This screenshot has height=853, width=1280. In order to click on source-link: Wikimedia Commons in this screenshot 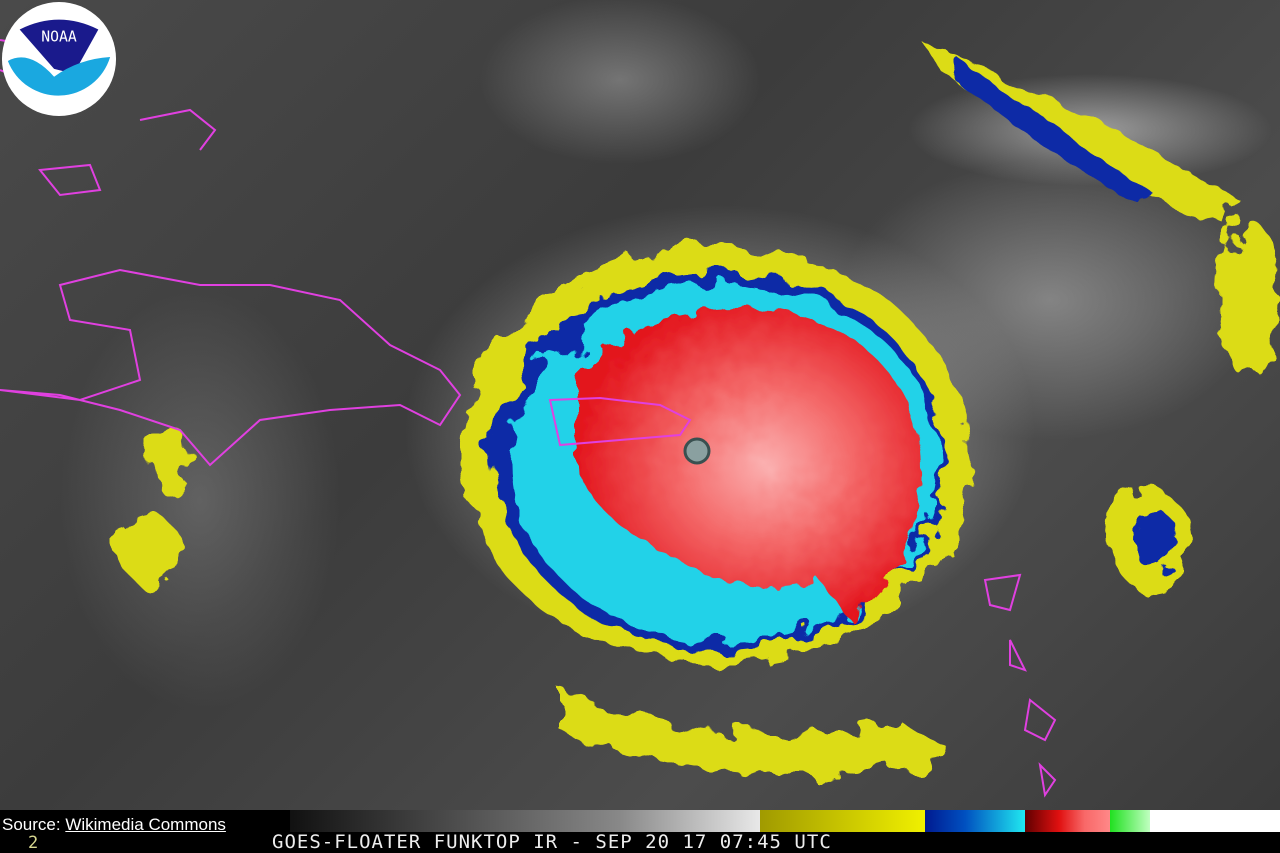, I will do `click(145, 824)`.